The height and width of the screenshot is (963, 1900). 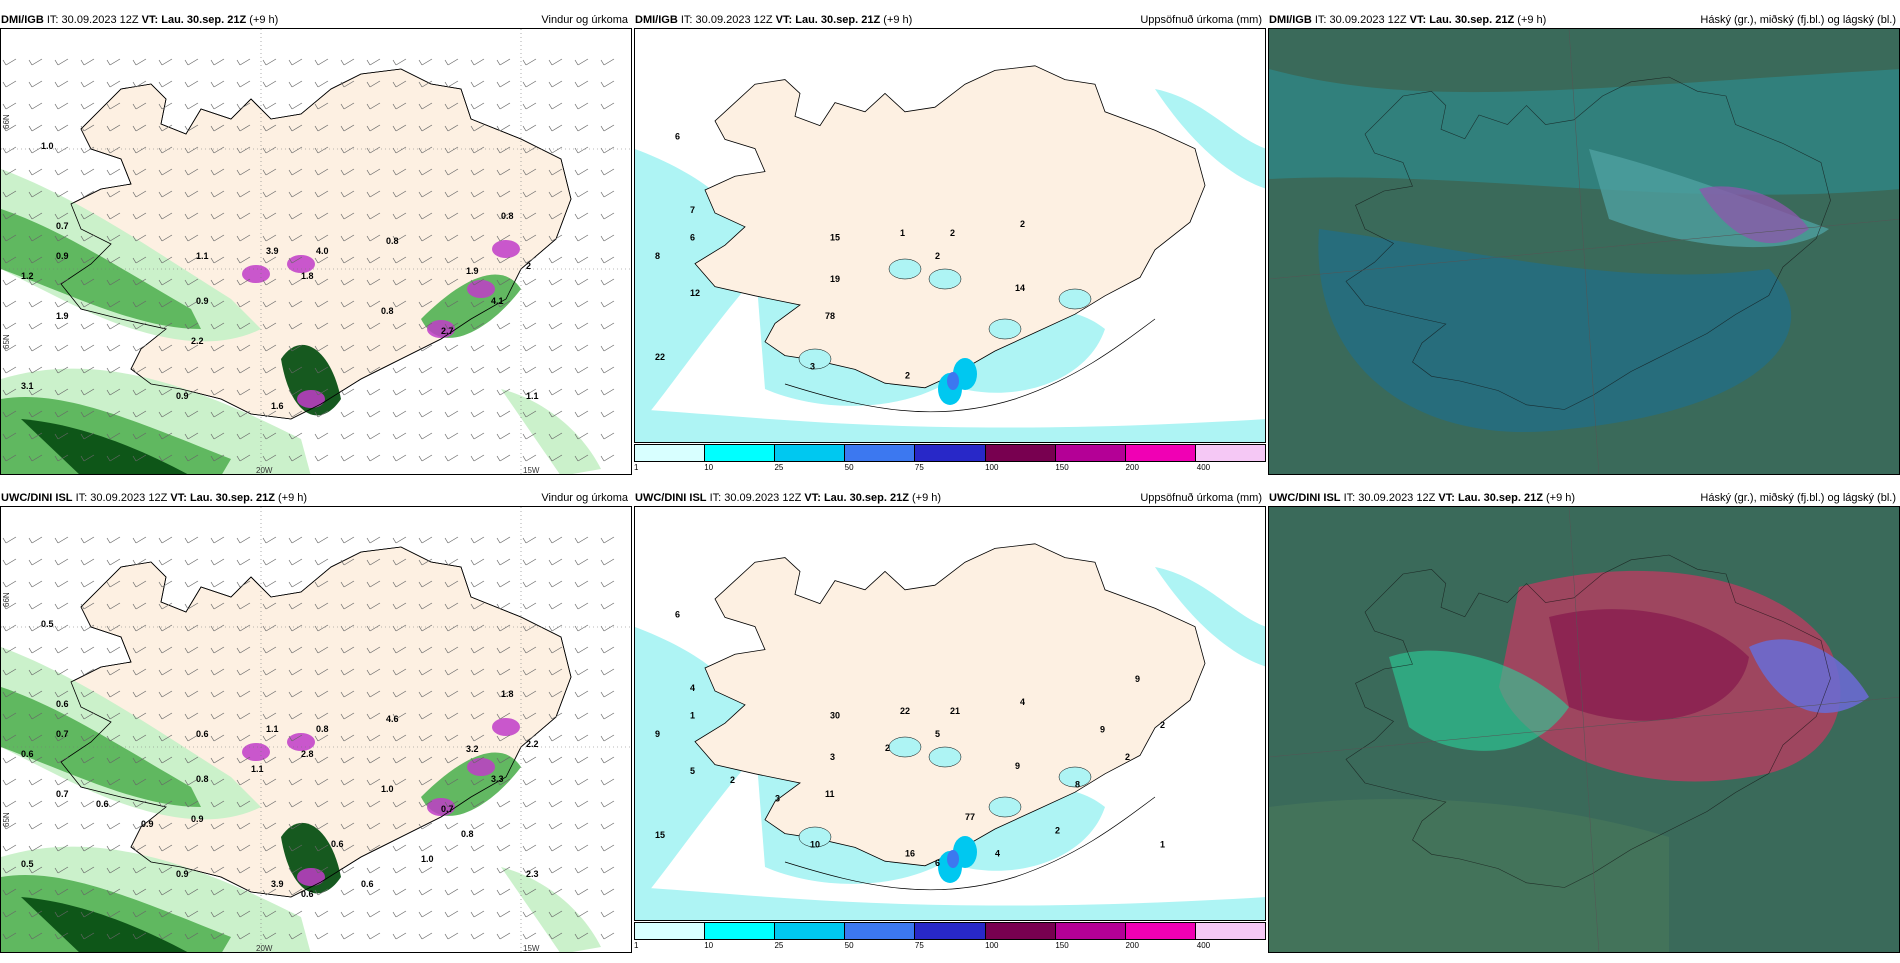 I want to click on map-value-label: 1.2, so click(x=27, y=276).